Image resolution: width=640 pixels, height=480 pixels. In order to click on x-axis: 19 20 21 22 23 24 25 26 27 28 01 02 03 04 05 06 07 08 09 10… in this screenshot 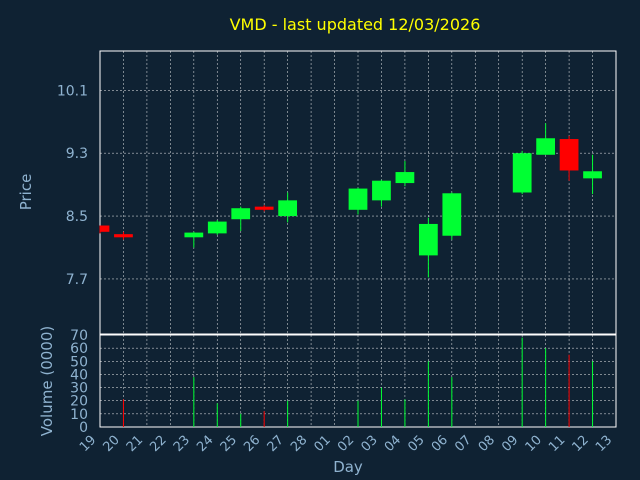, I will do `click(346, 444)`.